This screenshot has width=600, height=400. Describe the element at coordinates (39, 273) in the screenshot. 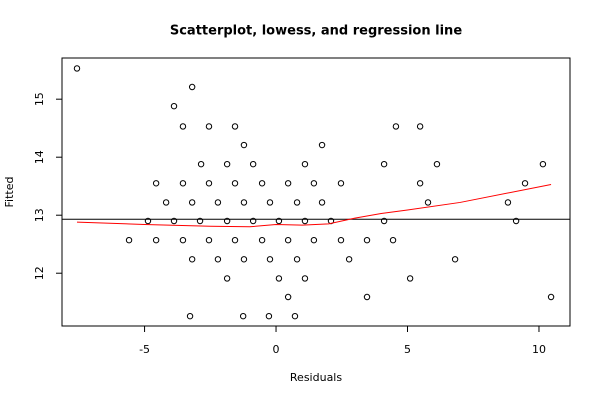

I see `y-tick-label: 12` at that location.